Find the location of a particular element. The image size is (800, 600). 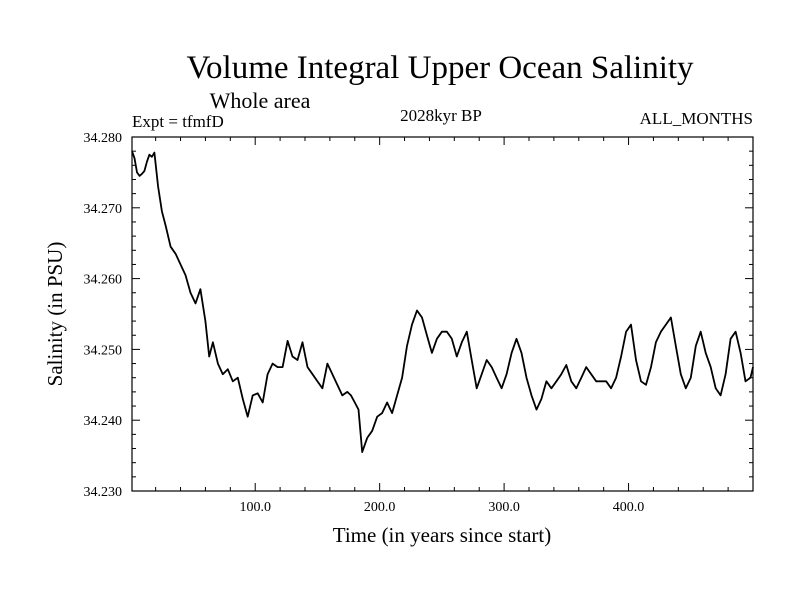

x-tick-label: 300.0 is located at coordinates (504, 507).